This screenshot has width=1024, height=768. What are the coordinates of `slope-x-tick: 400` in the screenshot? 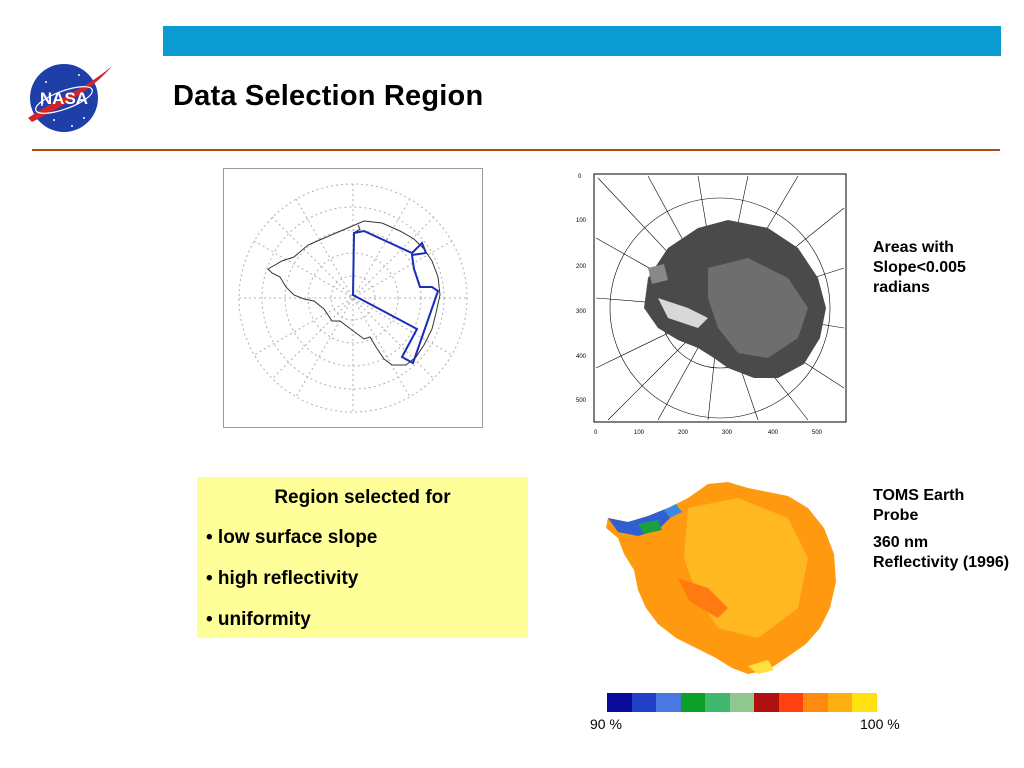 It's located at (773, 433).